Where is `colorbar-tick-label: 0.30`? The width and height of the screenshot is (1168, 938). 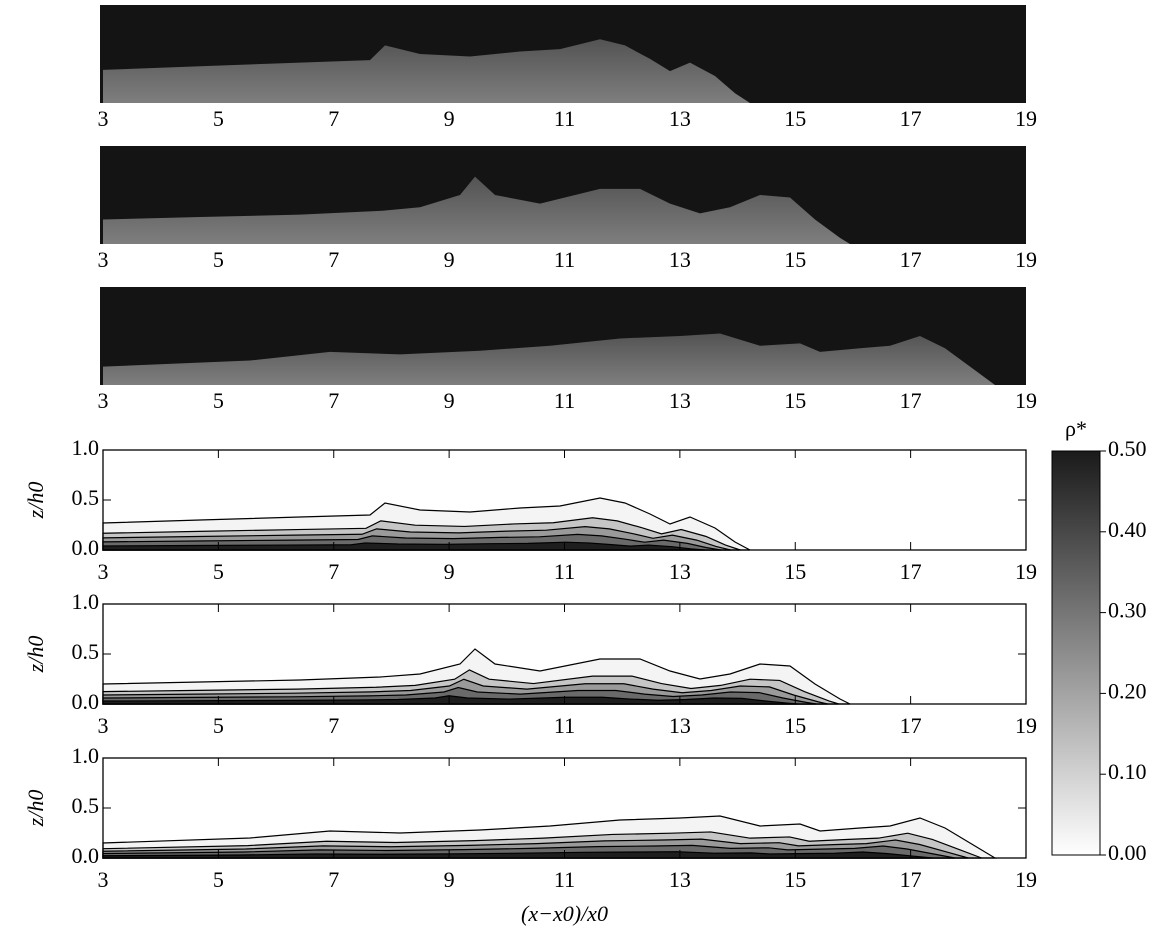
colorbar-tick-label: 0.30 is located at coordinates (1127, 610).